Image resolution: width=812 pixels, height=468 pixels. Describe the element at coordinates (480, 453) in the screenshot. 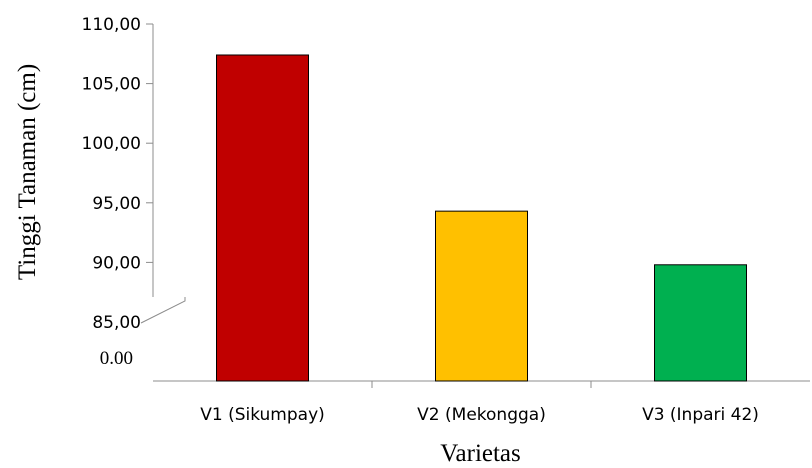

I see `x-axis-title: Varietas` at that location.